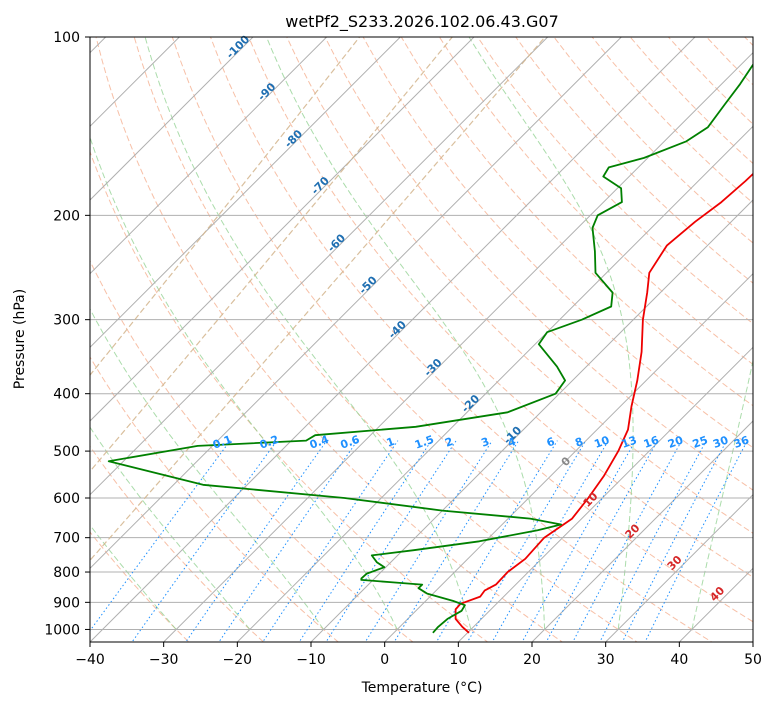 The height and width of the screenshot is (708, 775). Describe the element at coordinates (66, 395) in the screenshot. I see `y-tick-label: 400` at that location.